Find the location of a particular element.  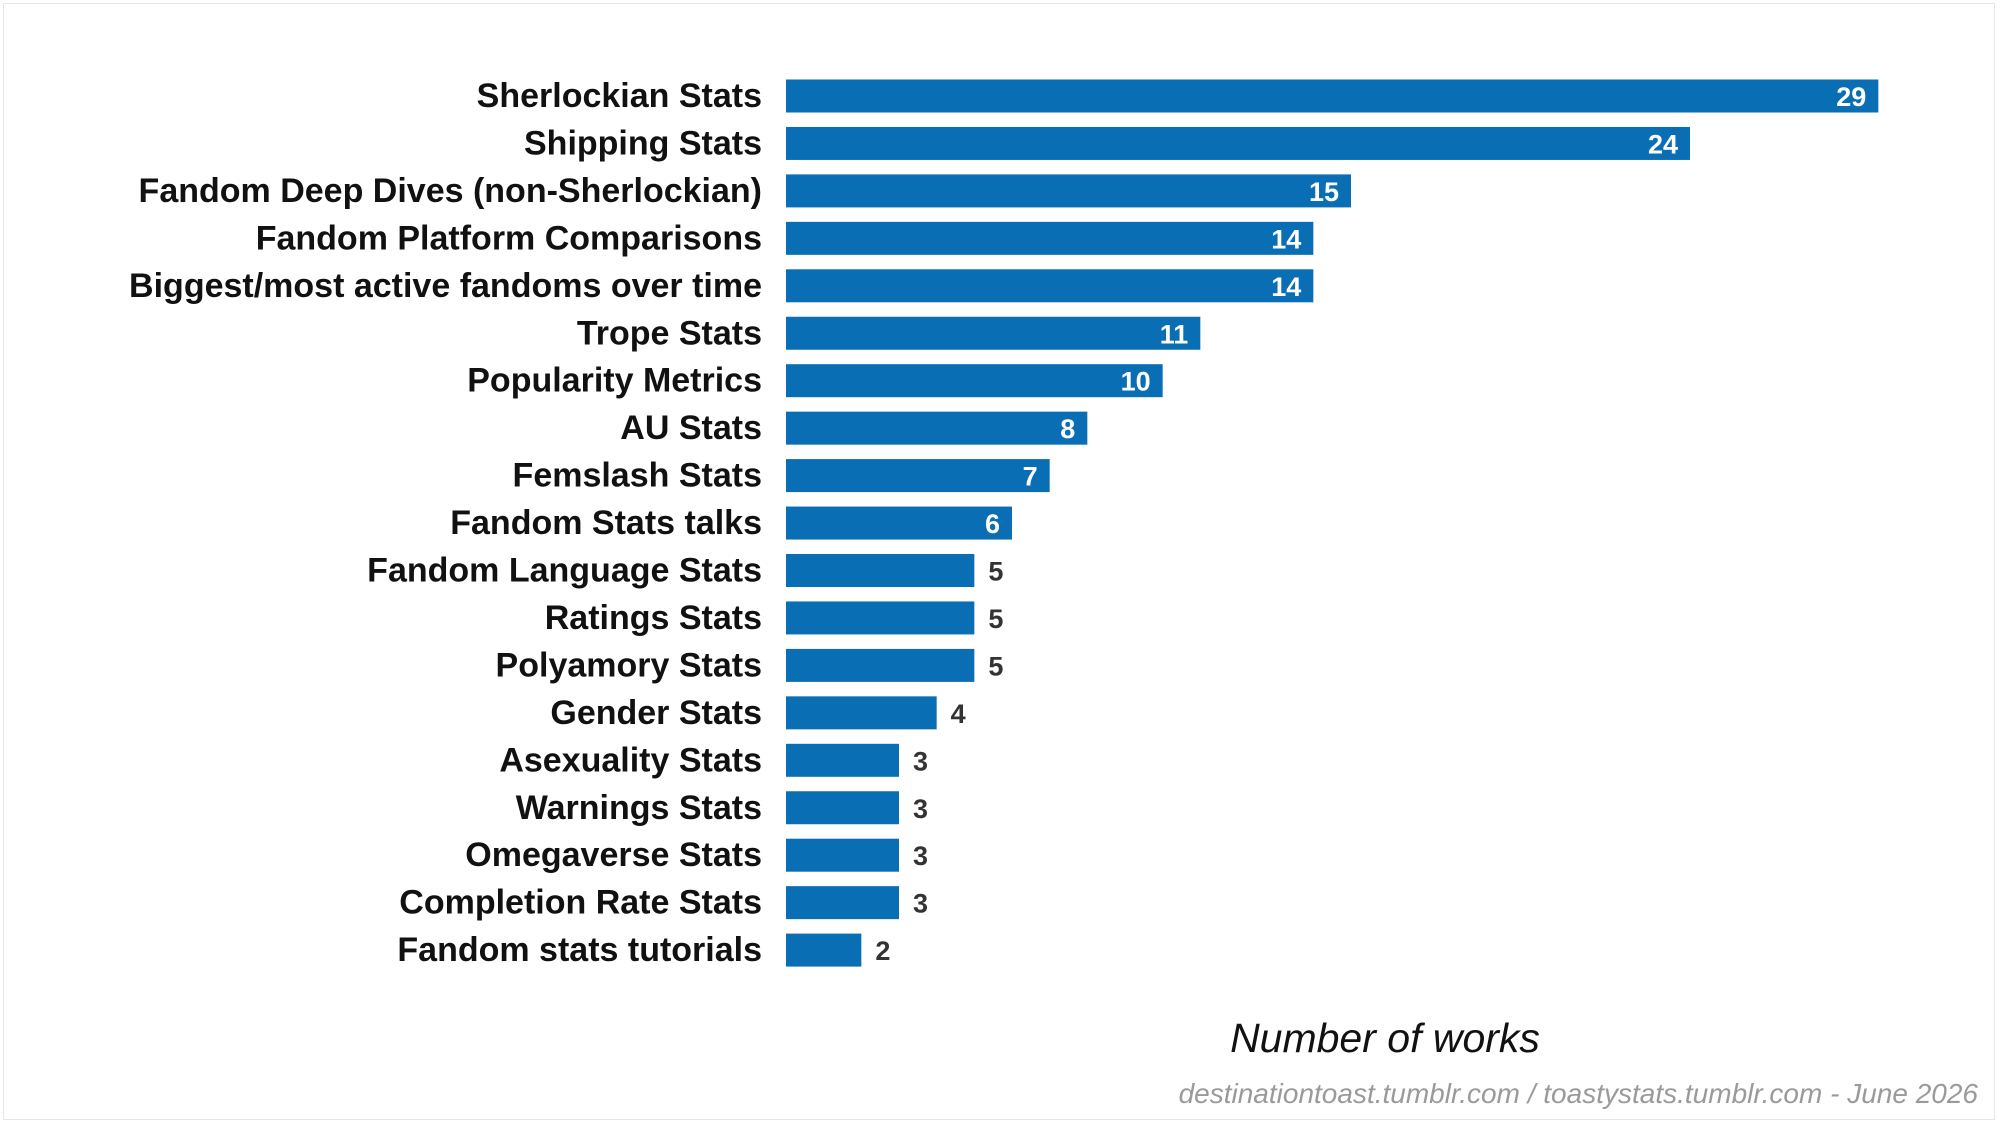

value-label-popularity-metrics: 10 is located at coordinates (1136, 382).